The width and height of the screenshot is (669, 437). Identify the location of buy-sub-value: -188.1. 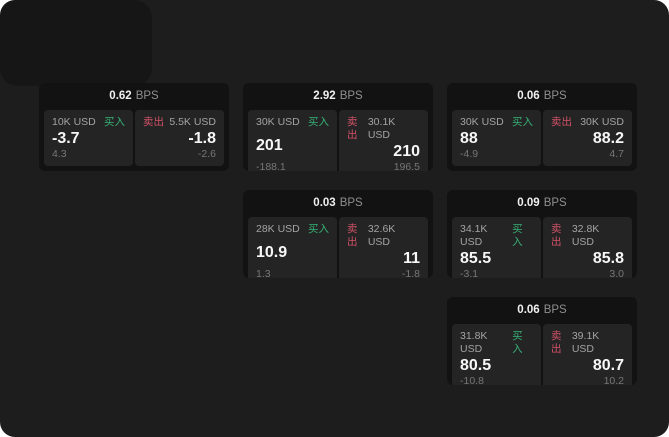
(271, 166).